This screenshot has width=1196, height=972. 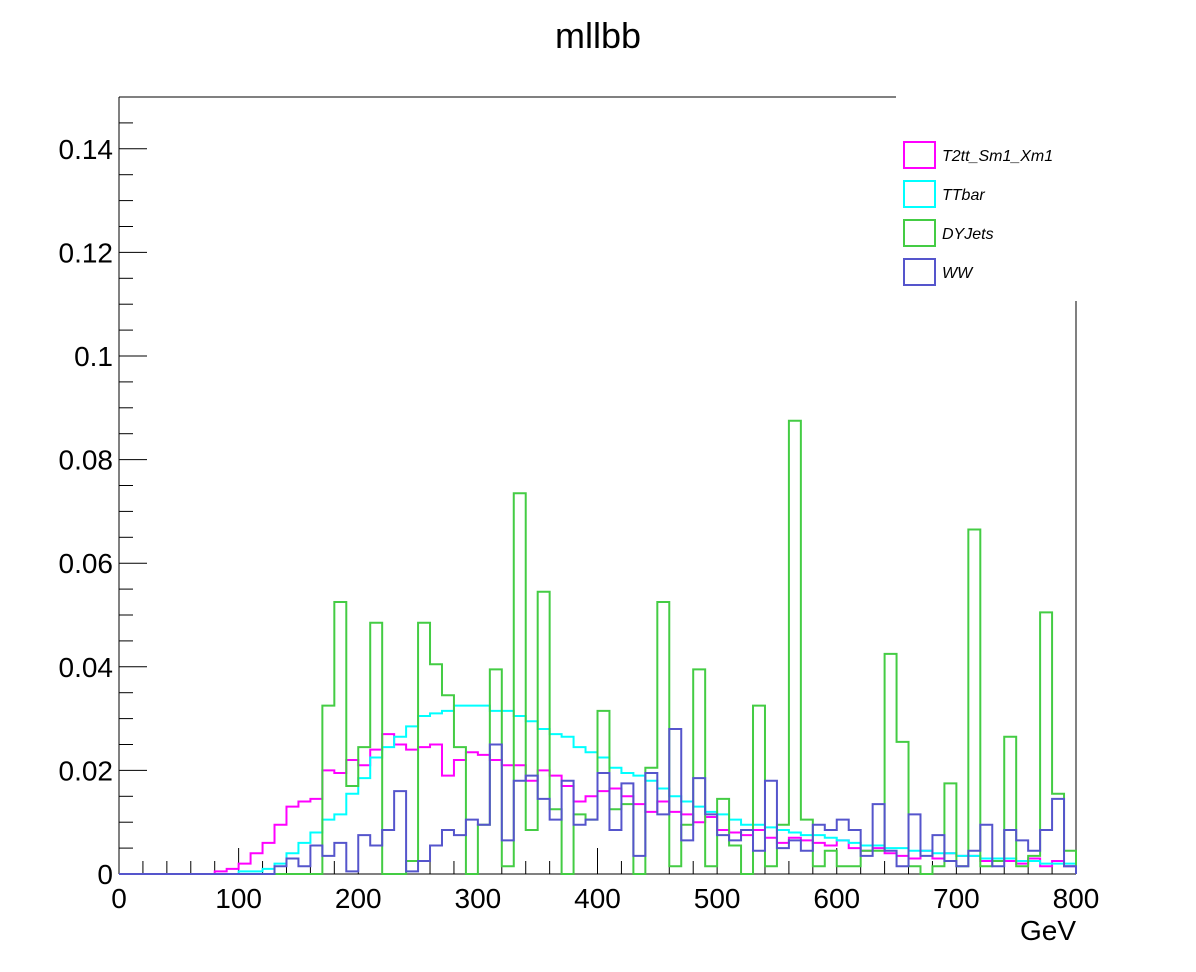 I want to click on legend: T2tt_Sm1_Xm1 TTbar DYJets WW, so click(x=987, y=198).